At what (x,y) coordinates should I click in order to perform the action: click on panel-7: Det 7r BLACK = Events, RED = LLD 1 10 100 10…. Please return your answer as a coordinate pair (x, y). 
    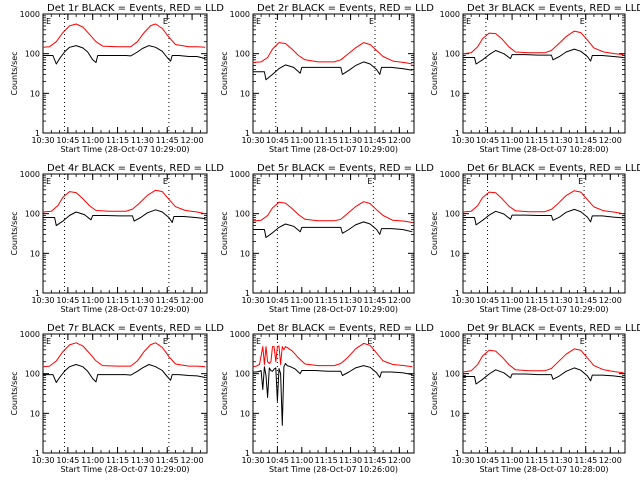
    Looking at the image, I should click on (117, 398).